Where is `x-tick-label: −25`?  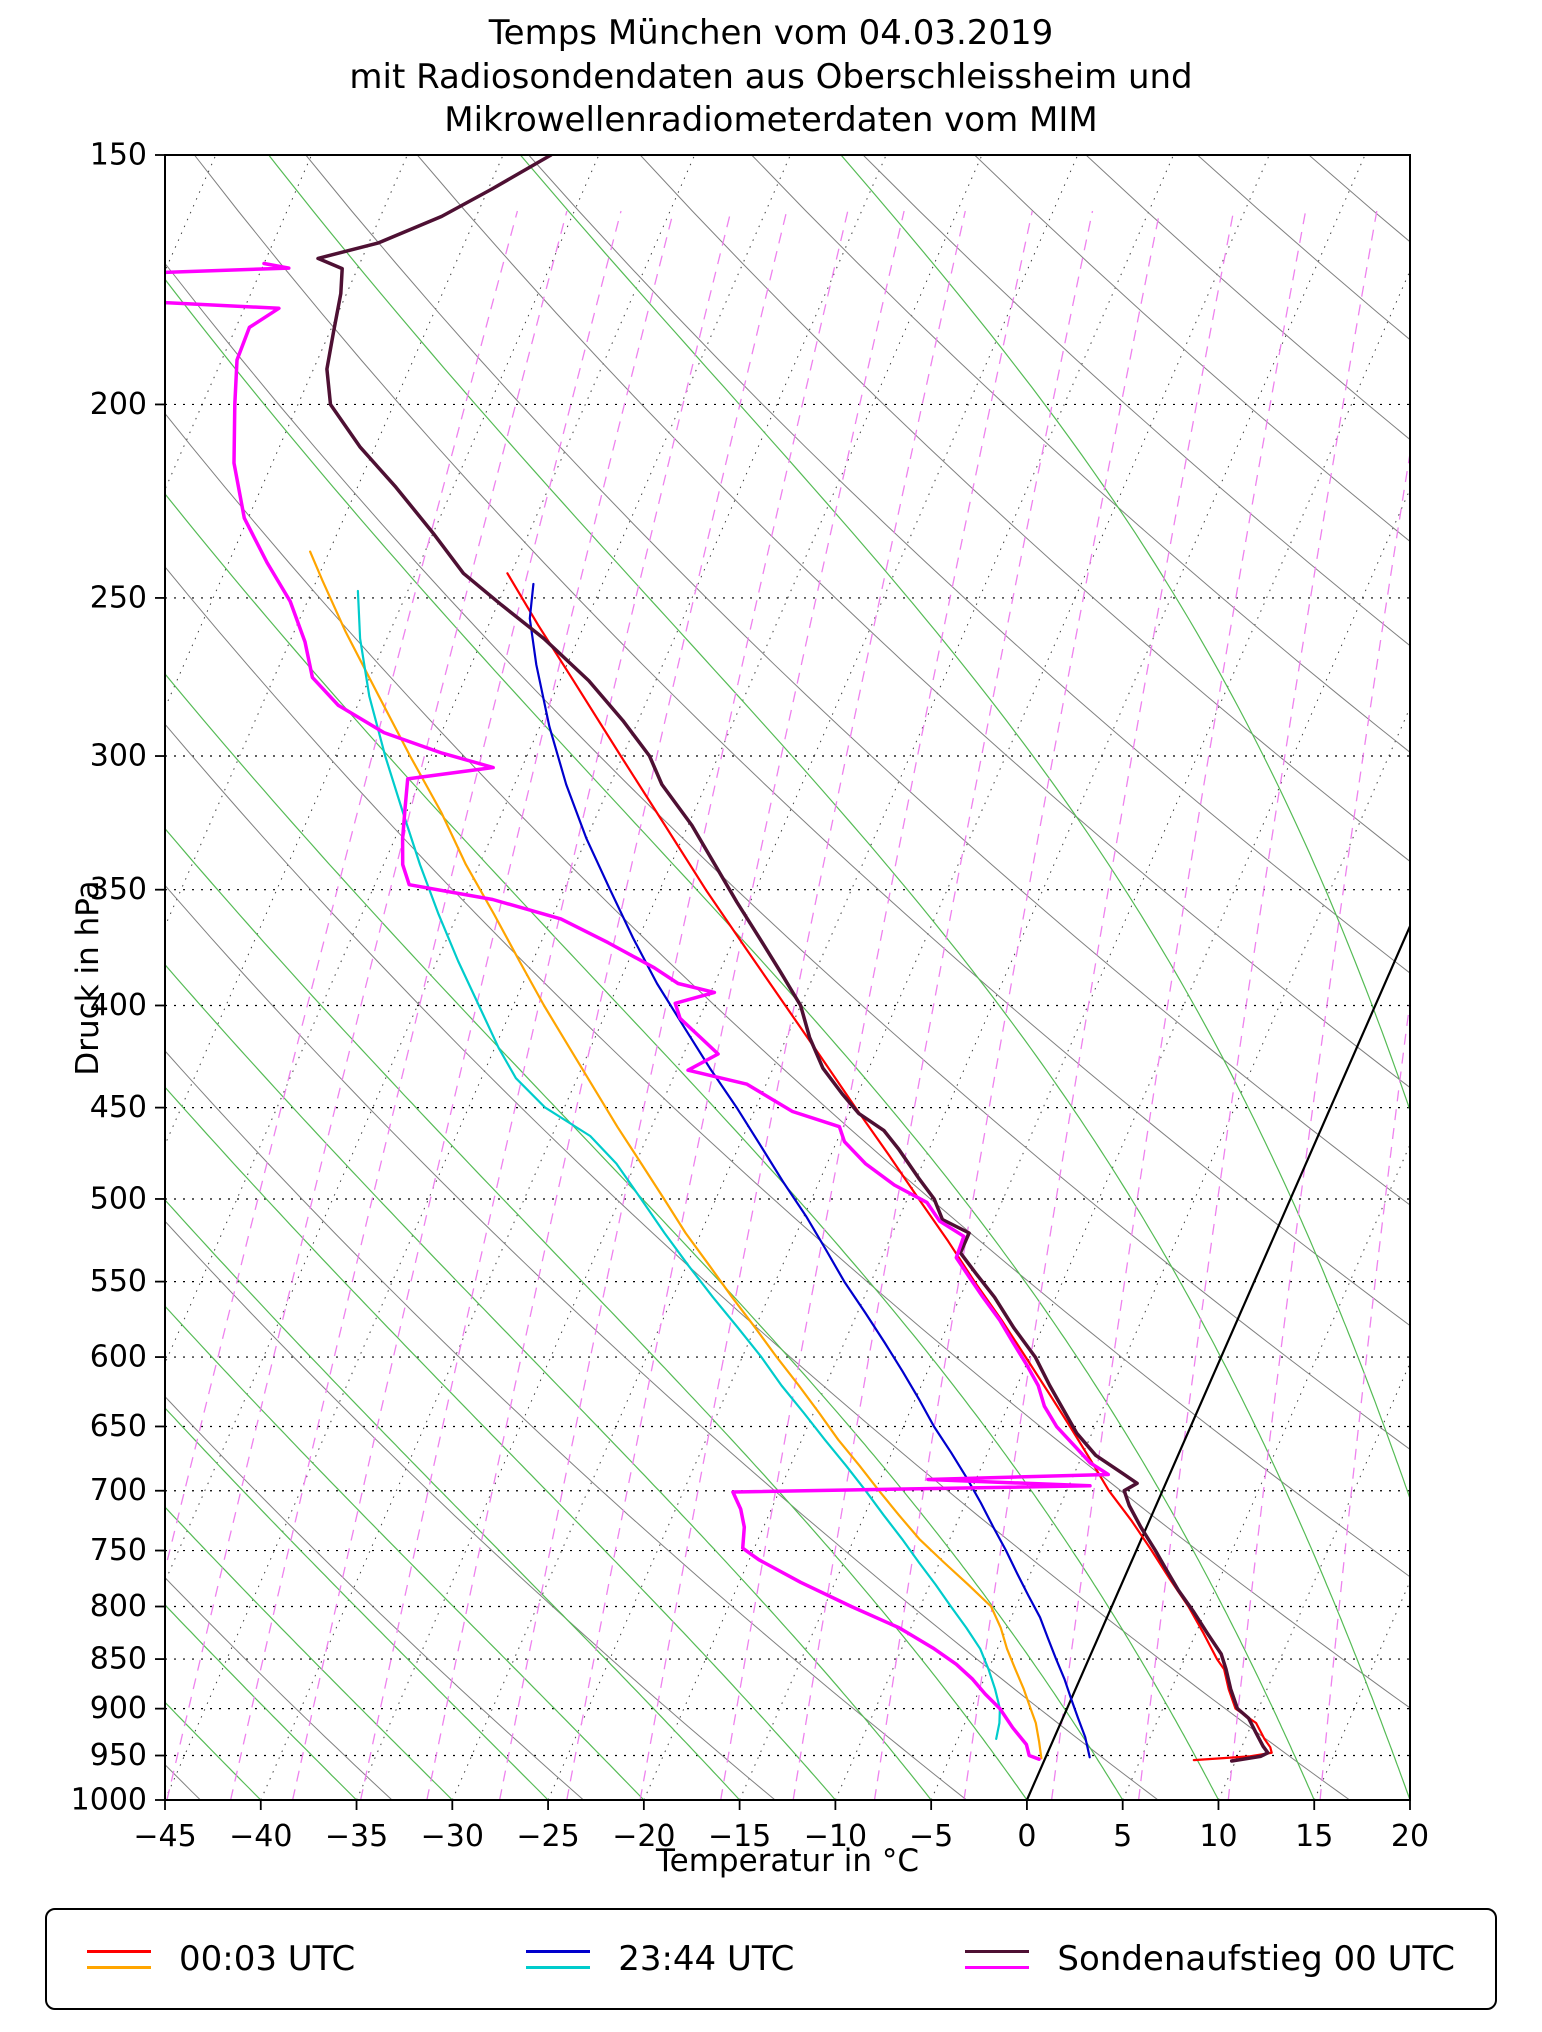
x-tick-label: −25 is located at coordinates (547, 1836).